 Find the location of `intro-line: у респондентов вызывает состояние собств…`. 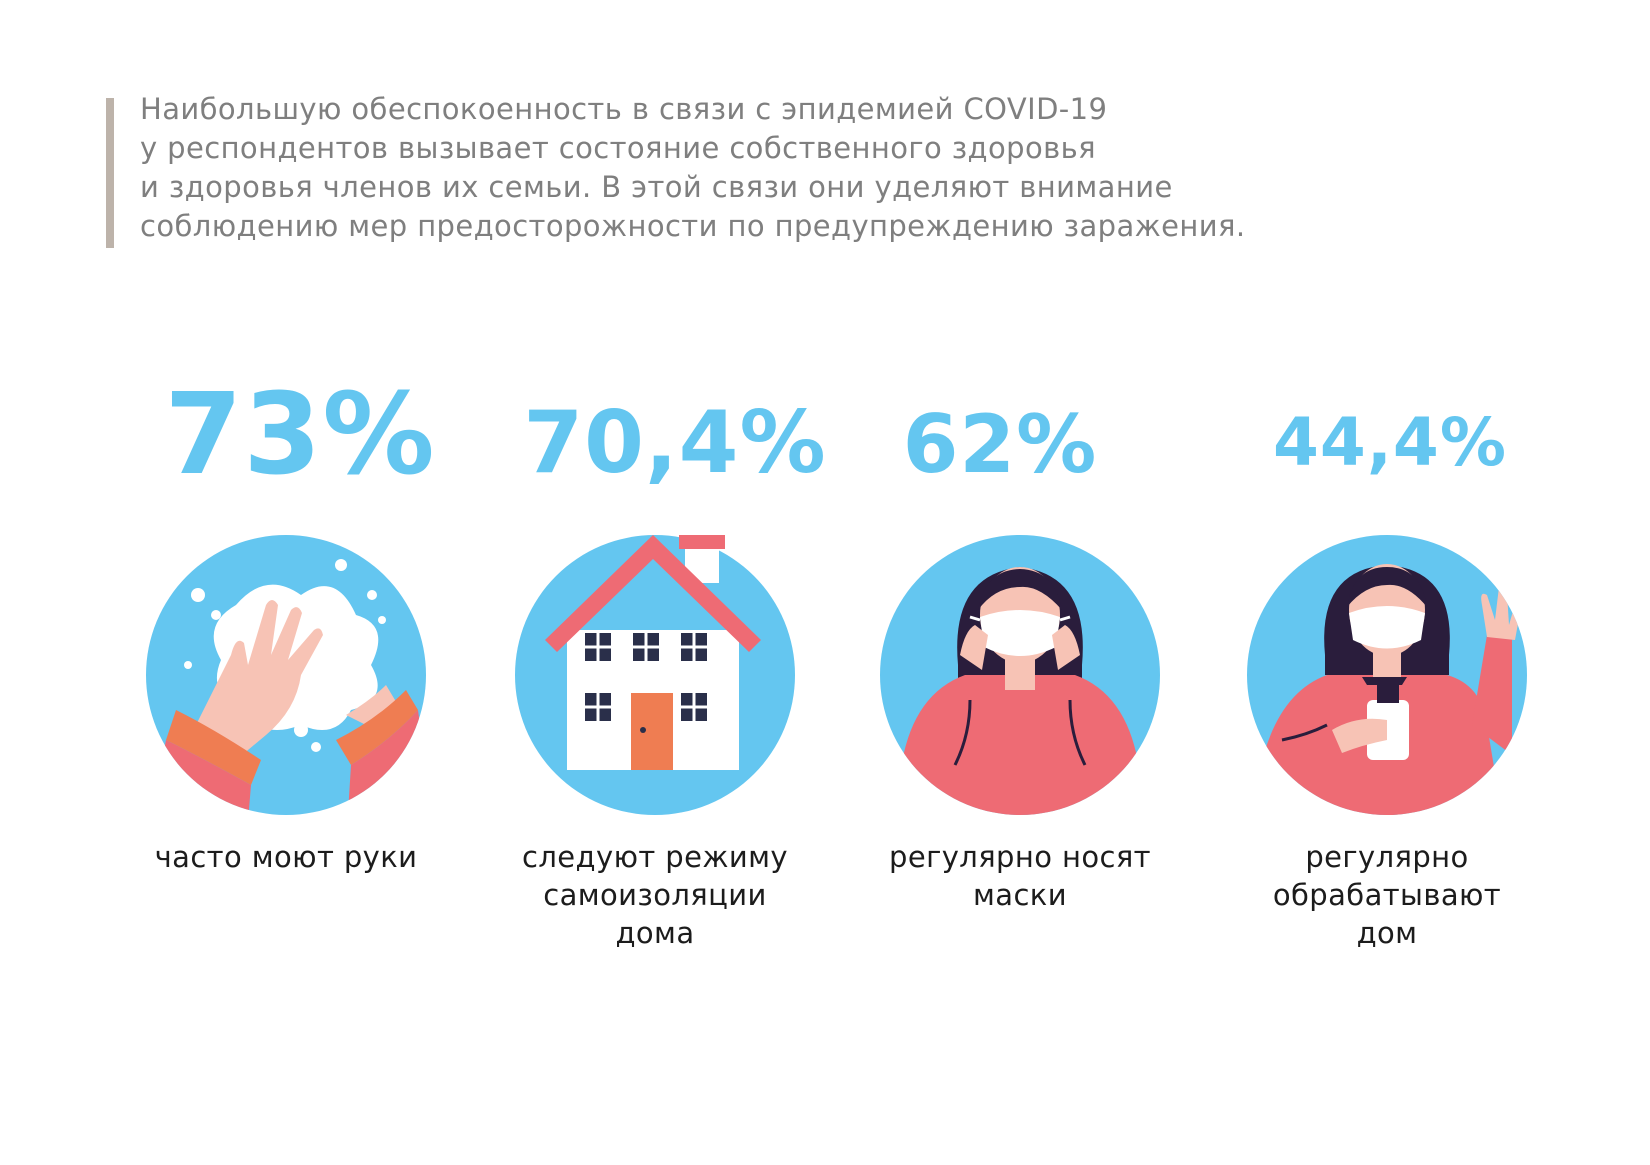

intro-line: у респондентов вызывает состояние собств… is located at coordinates (618, 148).